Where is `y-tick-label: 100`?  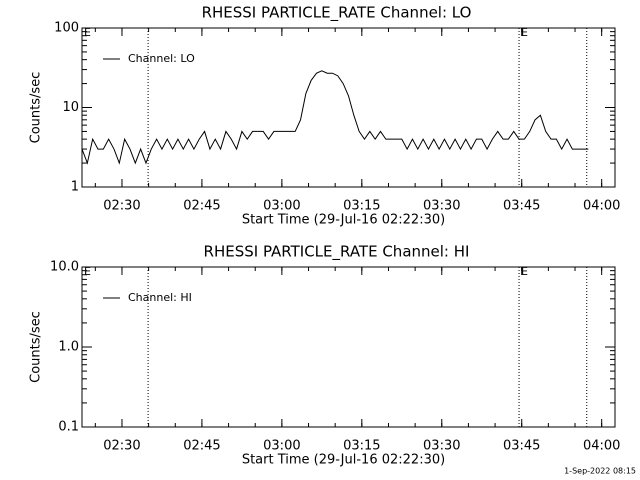 y-tick-label: 100 is located at coordinates (66, 28).